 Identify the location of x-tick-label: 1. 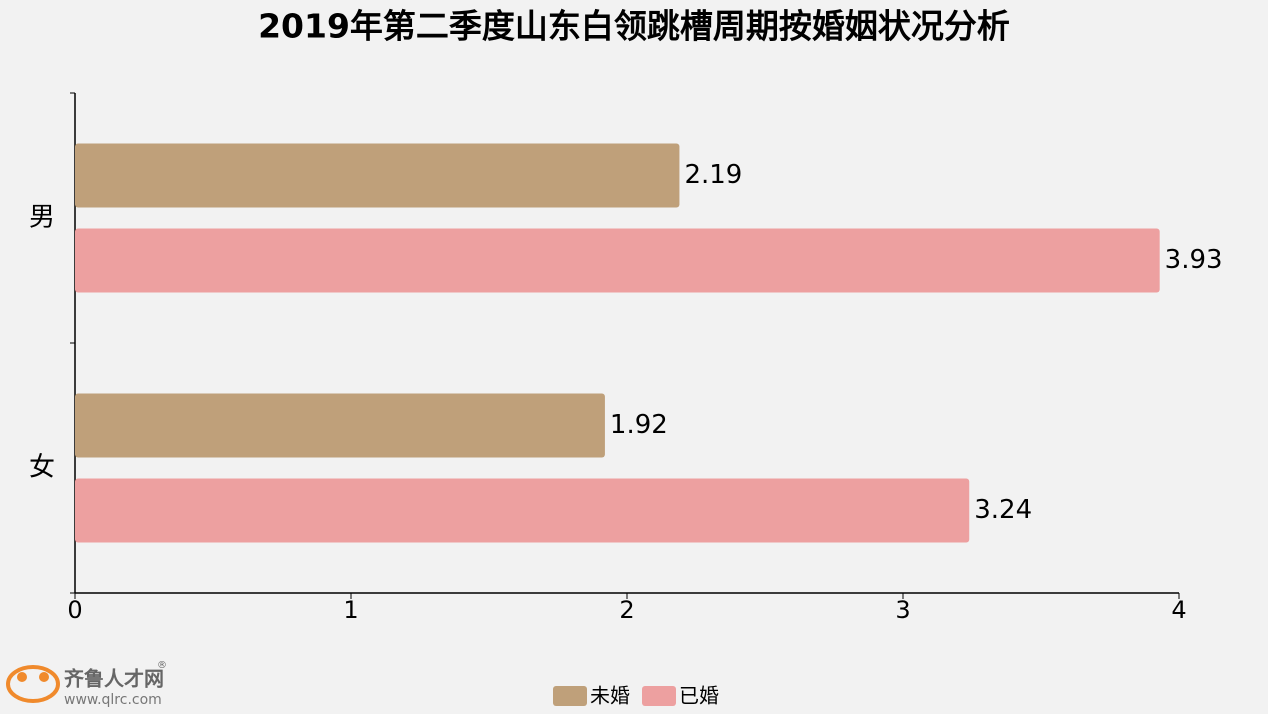
(350, 610).